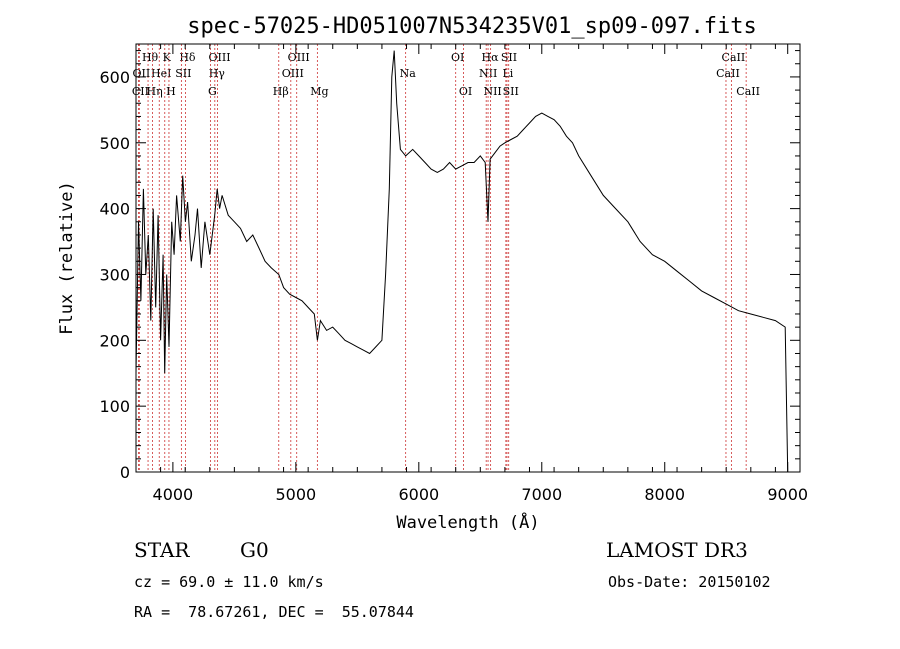  I want to click on spectral-line-label: Hη, so click(155, 91).